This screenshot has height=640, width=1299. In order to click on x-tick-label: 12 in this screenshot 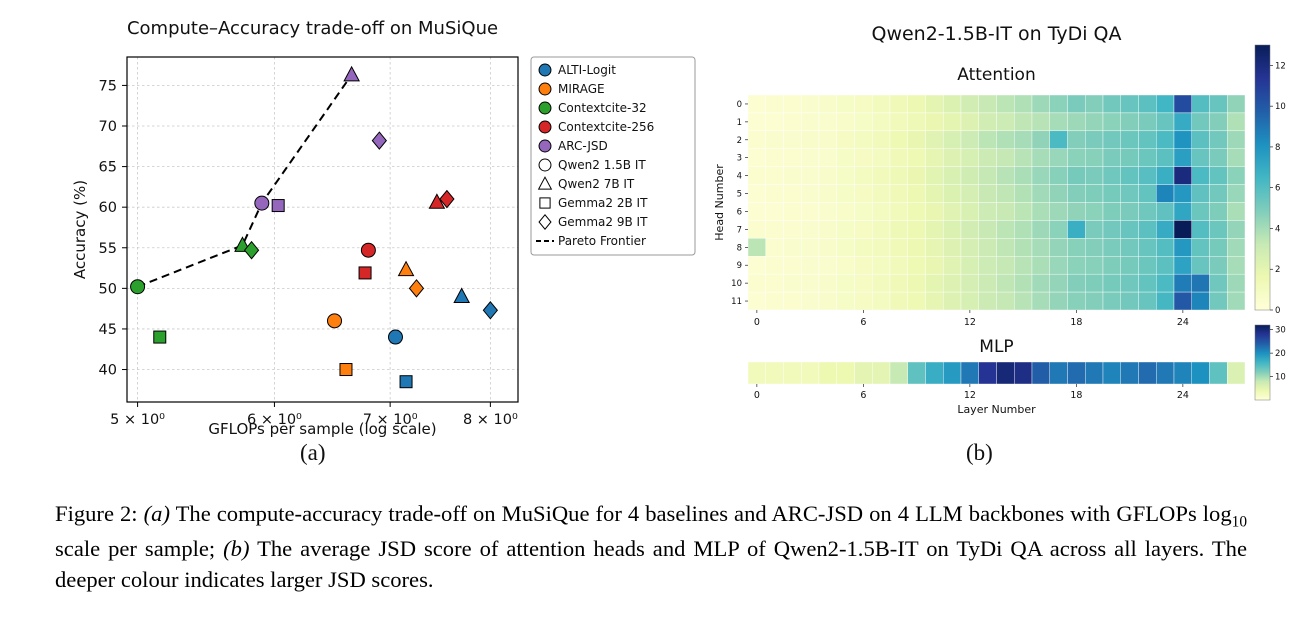, I will do `click(970, 322)`.